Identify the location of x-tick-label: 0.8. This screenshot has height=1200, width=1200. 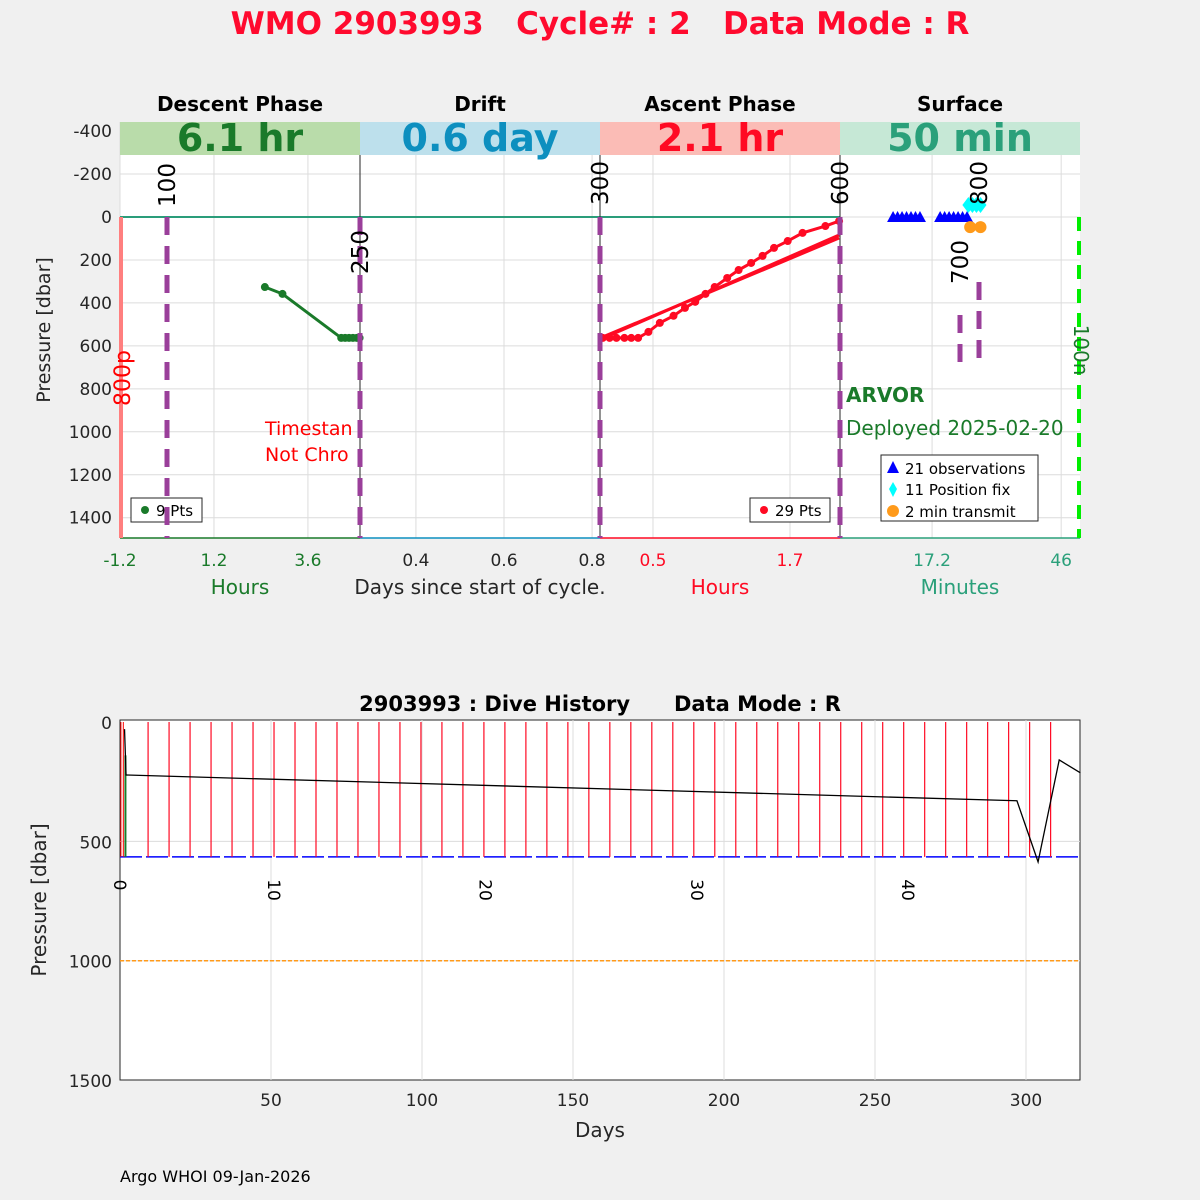
(592, 561).